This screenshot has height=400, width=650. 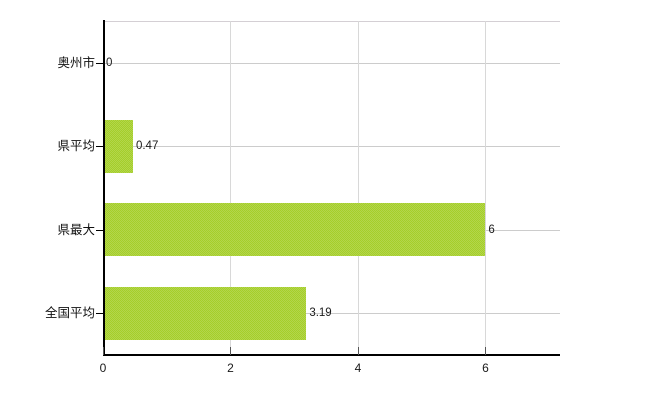 What do you see at coordinates (358, 368) in the screenshot?
I see `x-axis-tick-label-3: 4` at bounding box center [358, 368].